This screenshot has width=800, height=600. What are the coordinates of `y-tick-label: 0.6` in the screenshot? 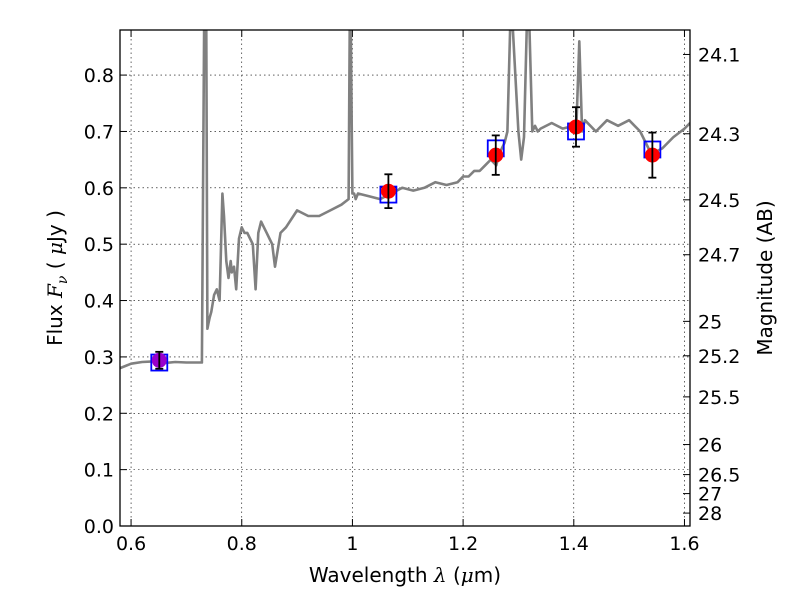 It's located at (99, 189).